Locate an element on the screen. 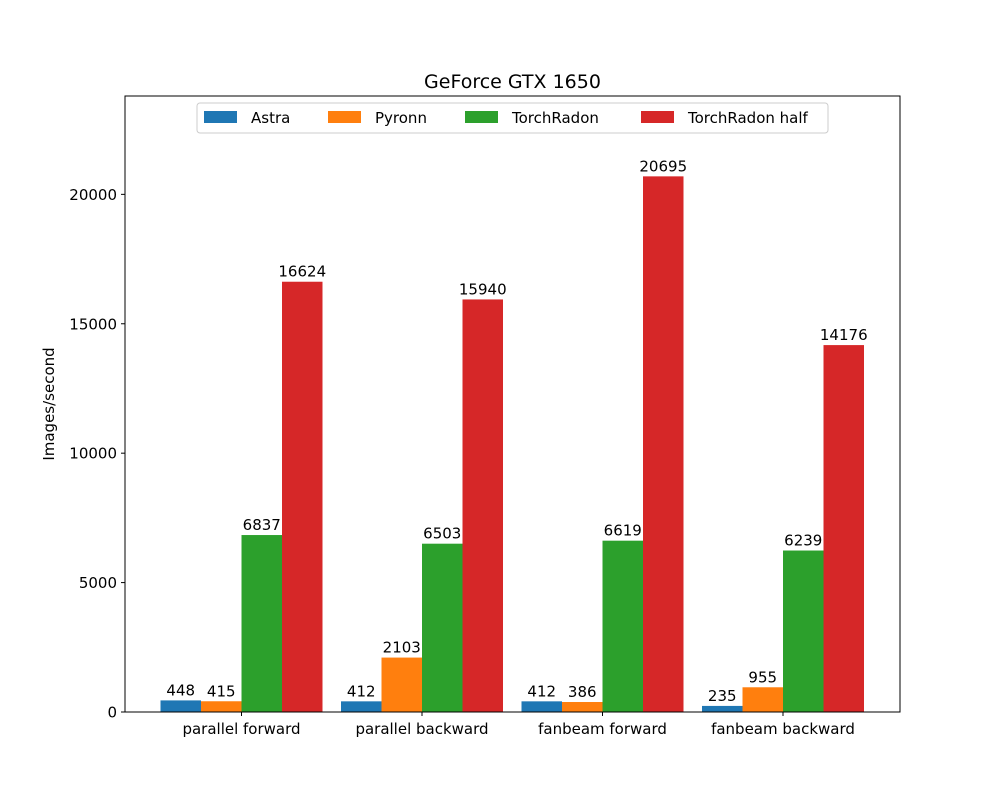 The height and width of the screenshot is (800, 1000). bar-astra-parallel-backward is located at coordinates (361, 706).